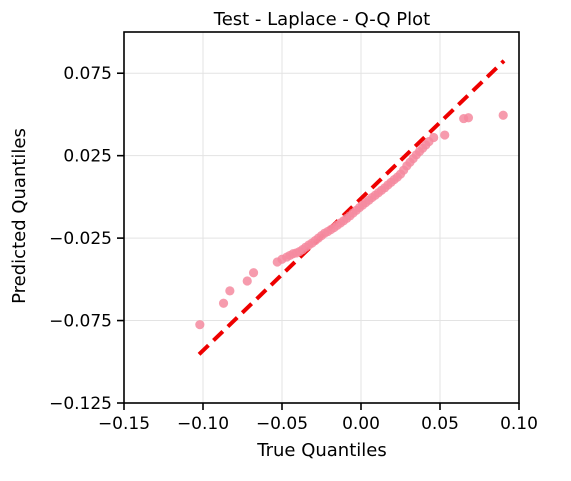 This screenshot has width=571, height=481. Describe the element at coordinates (321, 19) in the screenshot. I see `chart-title: Test - Laplace - Q-Q Plot` at that location.